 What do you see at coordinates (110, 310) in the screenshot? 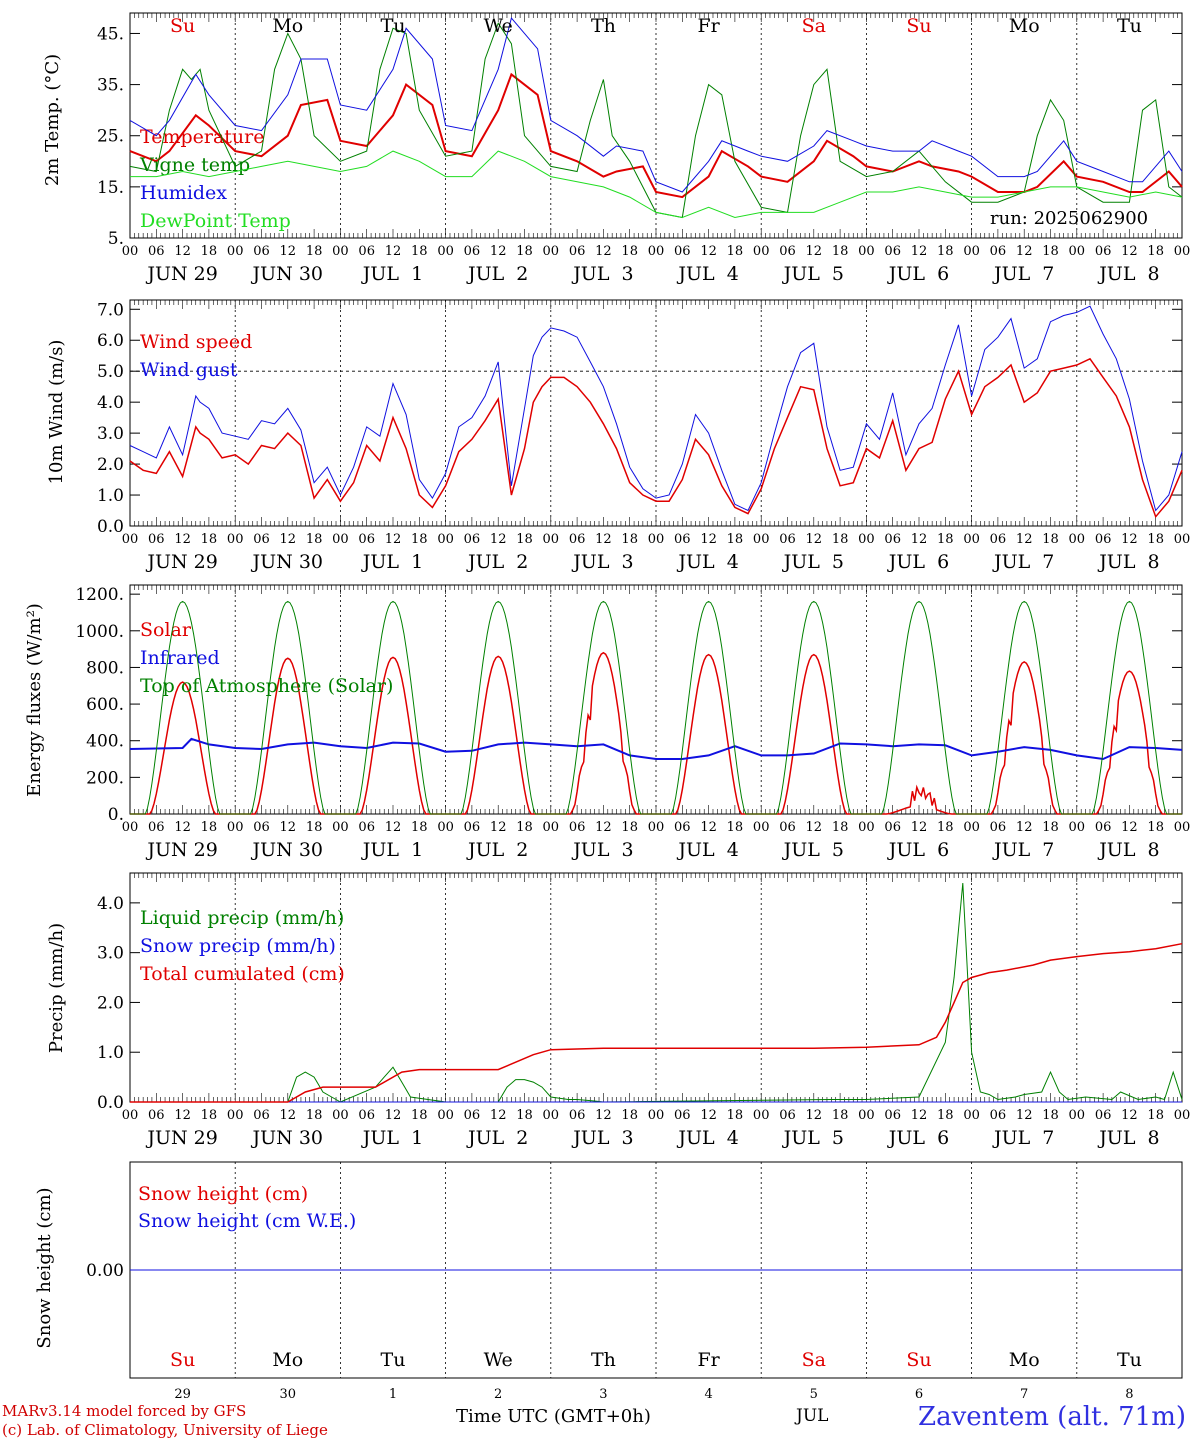
I see `y-tick-label: 7.0` at bounding box center [110, 310].